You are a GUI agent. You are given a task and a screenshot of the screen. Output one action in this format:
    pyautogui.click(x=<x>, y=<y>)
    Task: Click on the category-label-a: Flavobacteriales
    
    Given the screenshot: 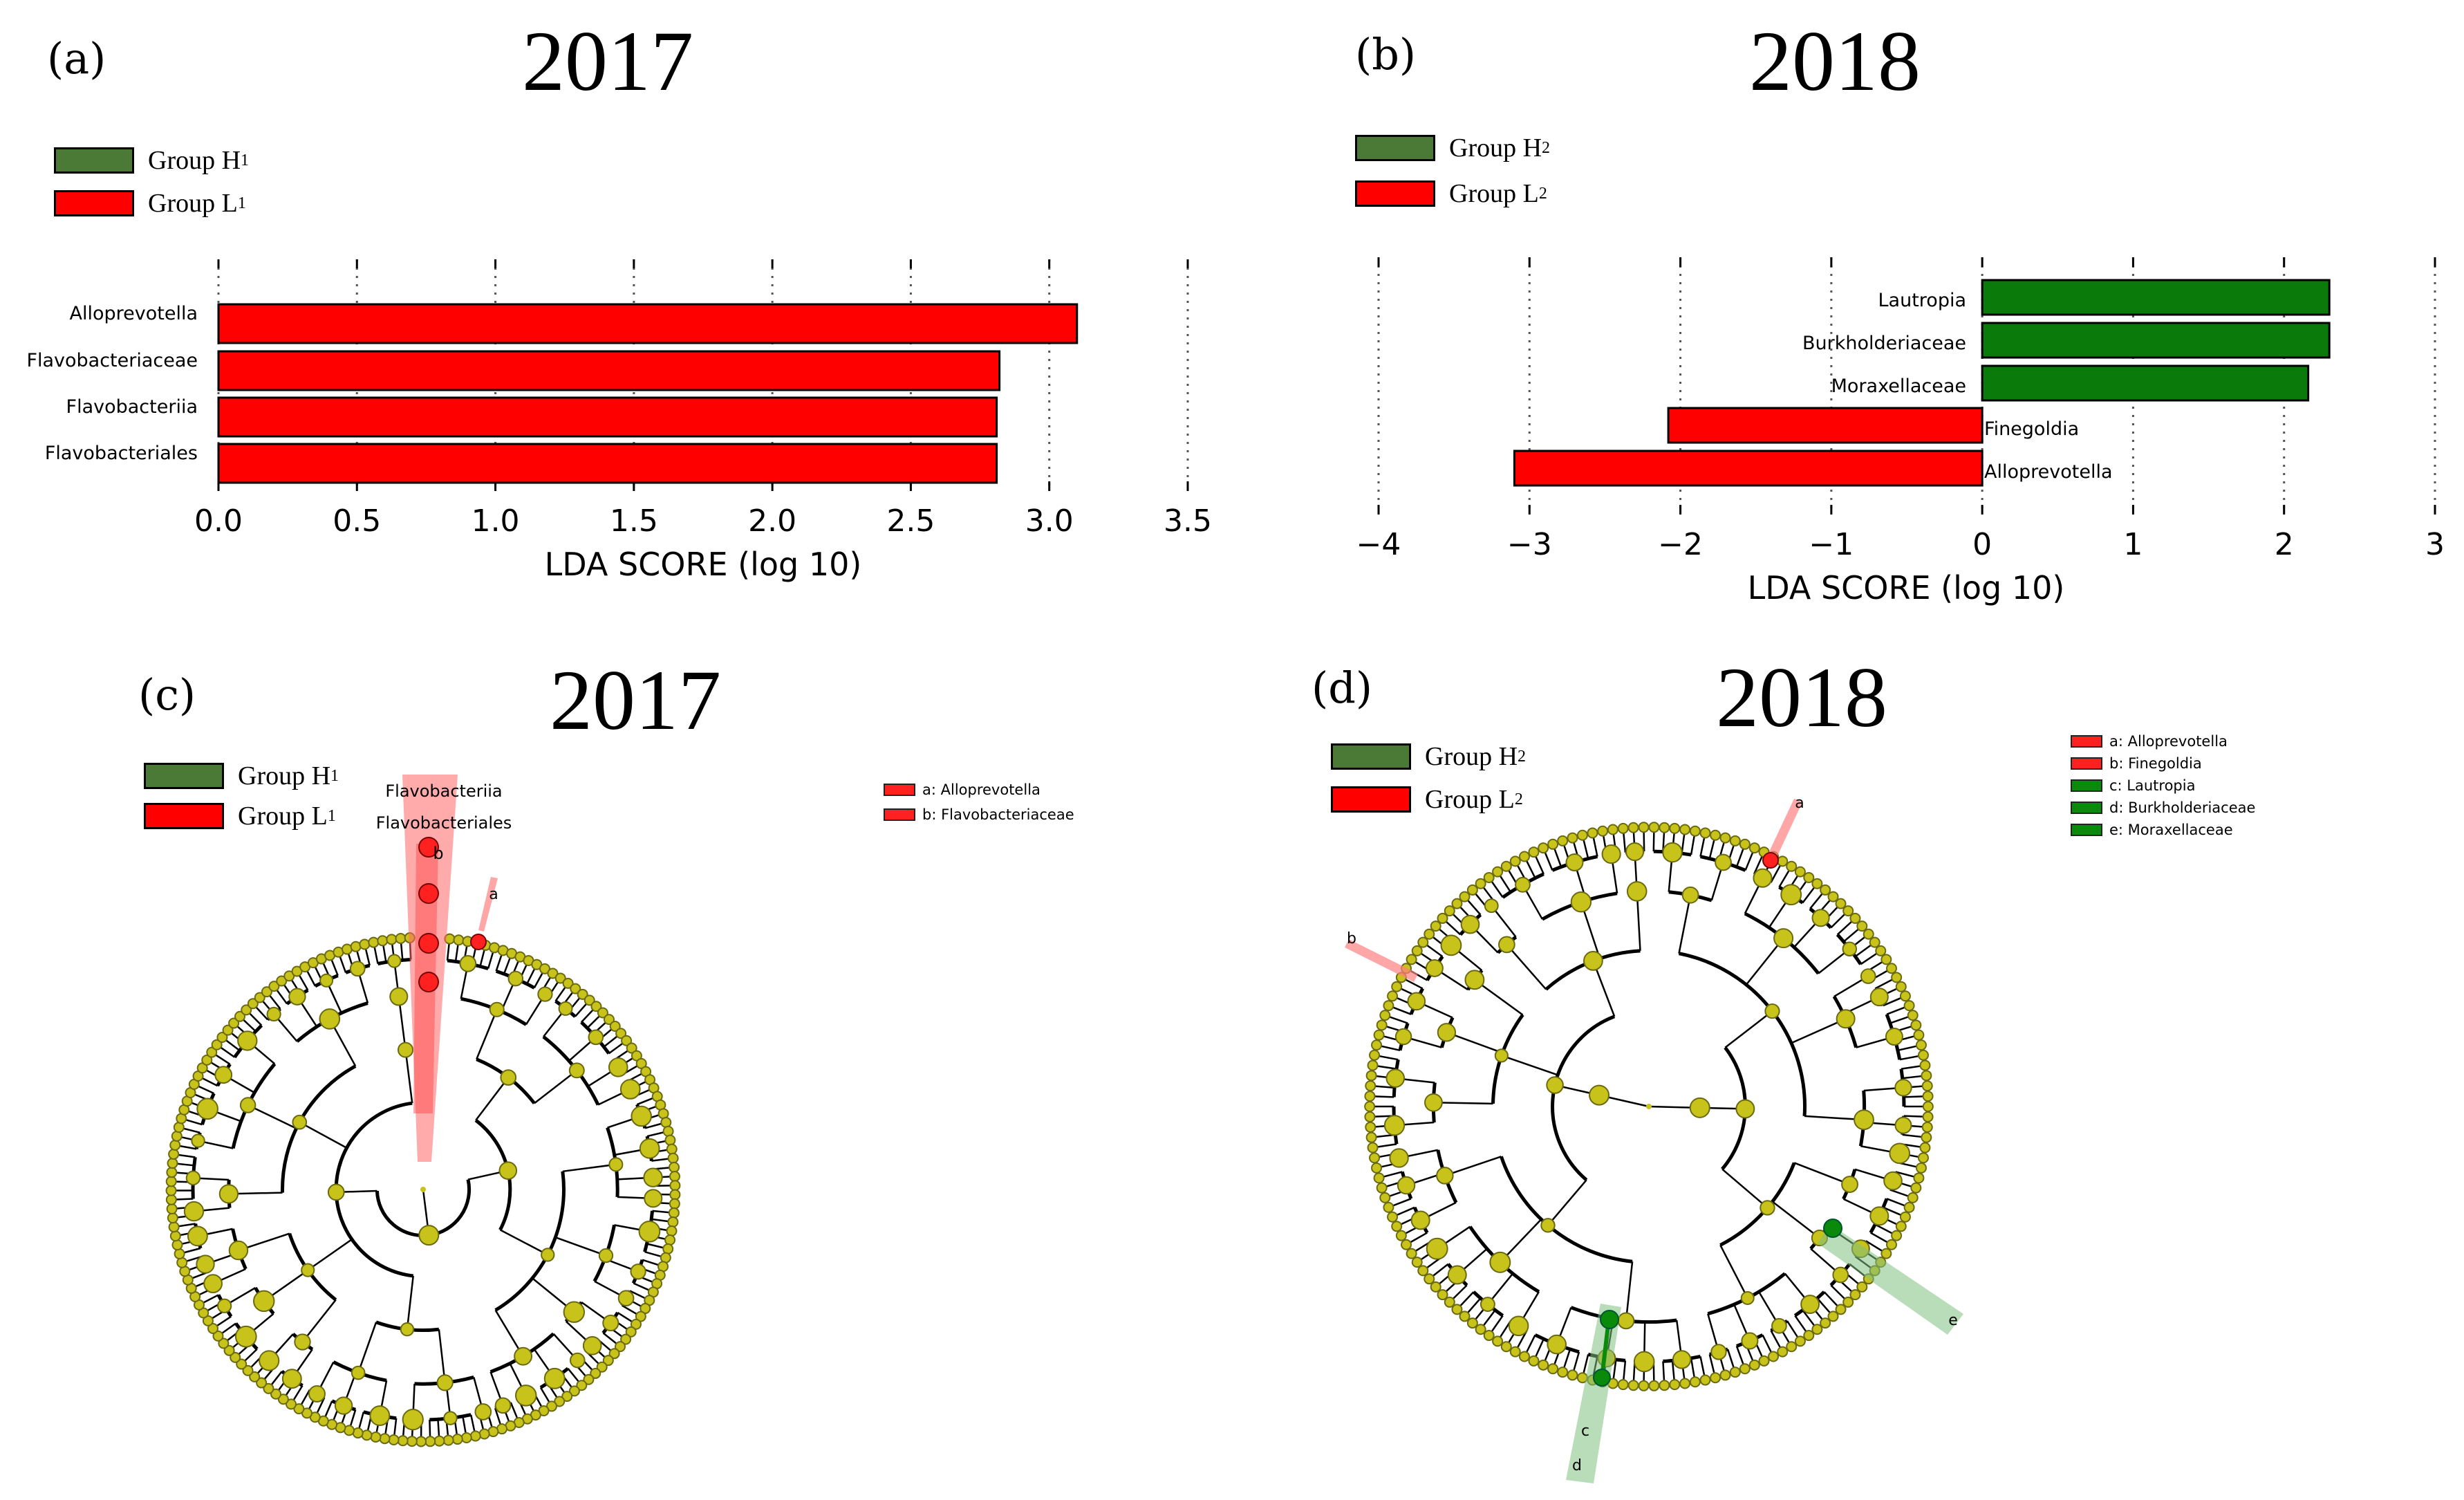 What is the action you would take?
    pyautogui.click(x=121, y=453)
    